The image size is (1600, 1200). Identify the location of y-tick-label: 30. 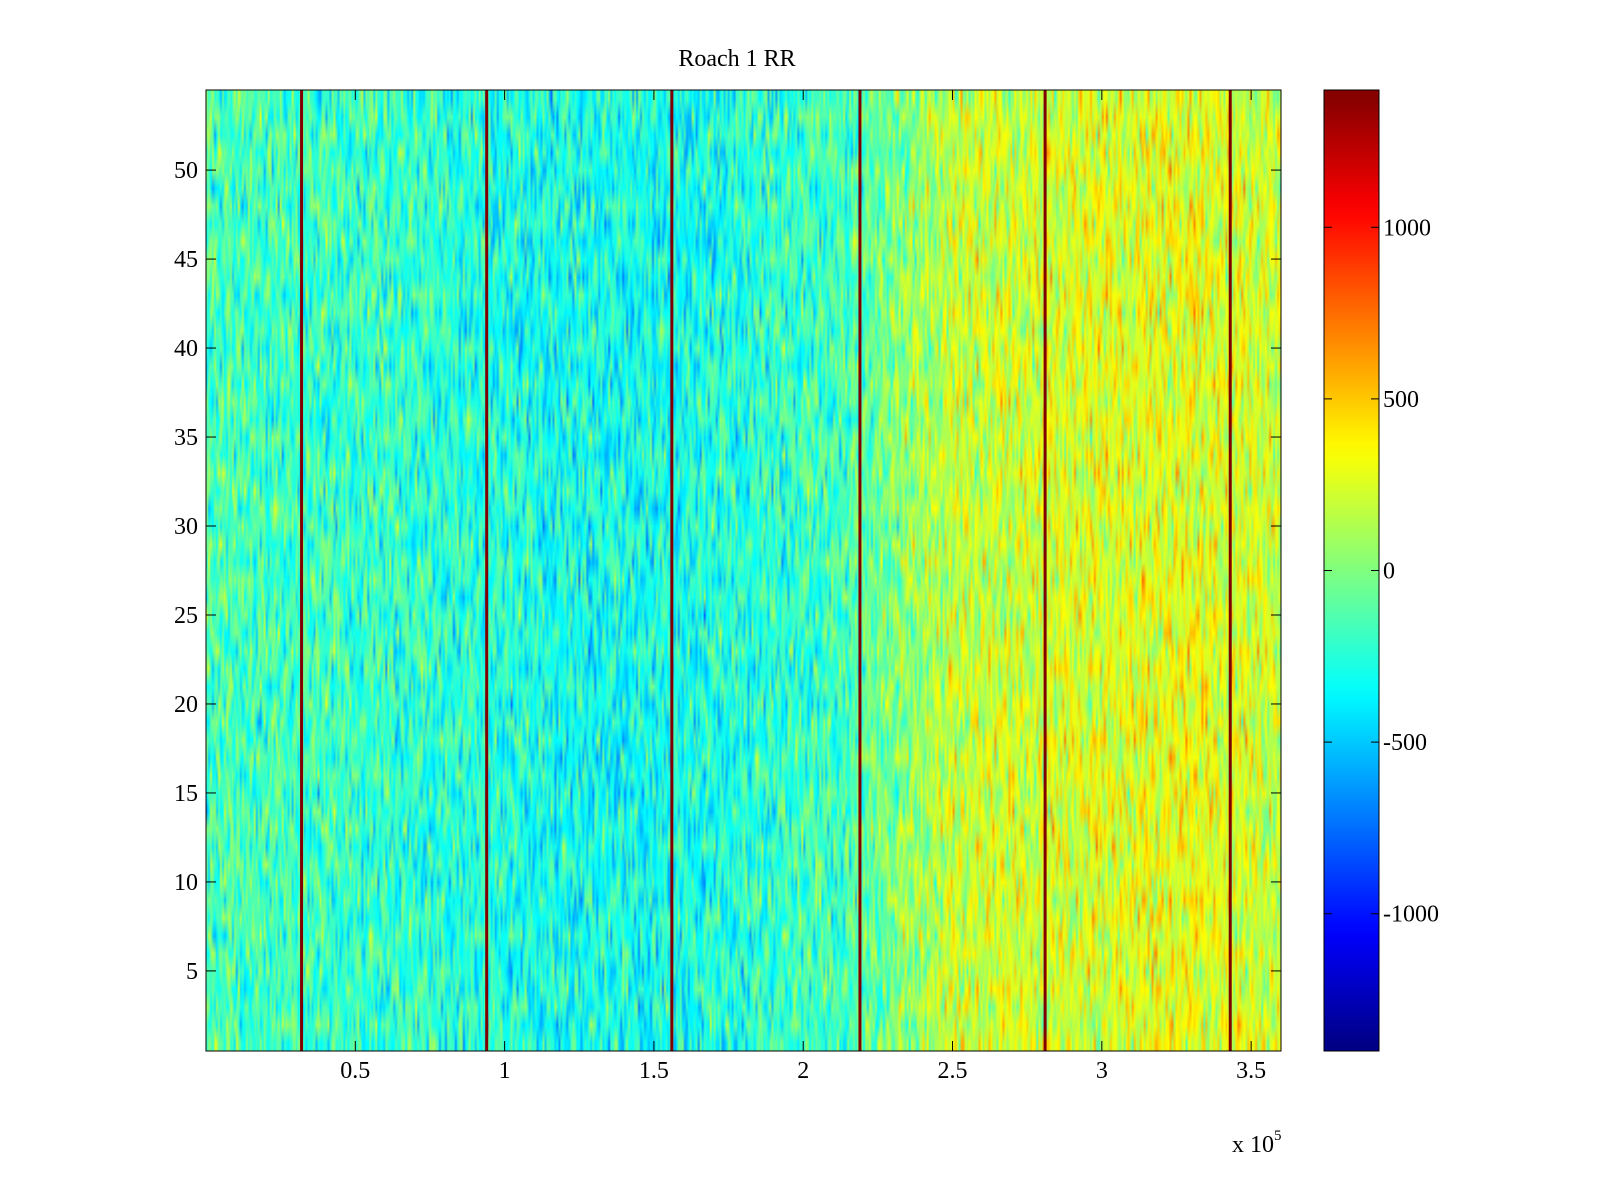
(186, 527).